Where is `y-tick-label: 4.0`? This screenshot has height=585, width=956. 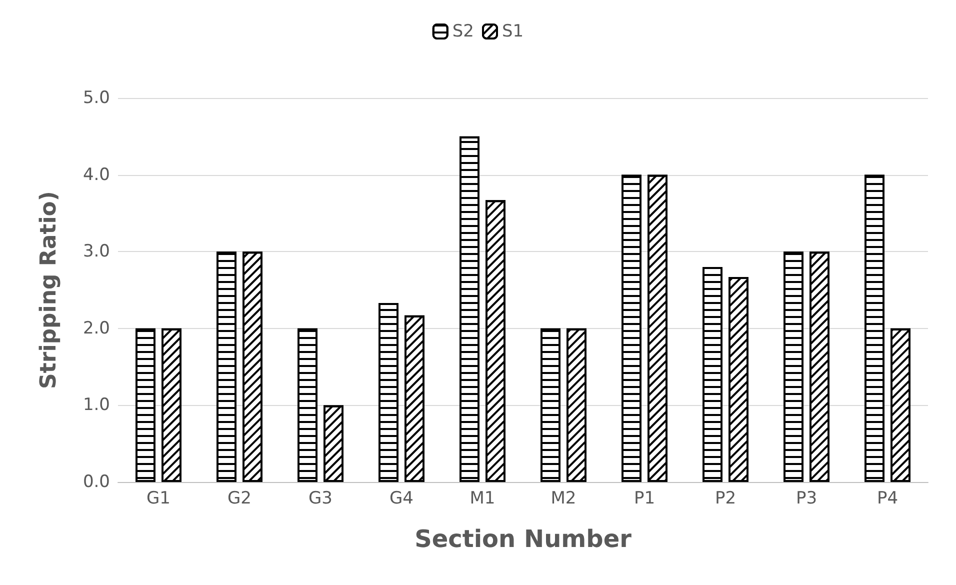
y-tick-label: 4.0 is located at coordinates (96, 174).